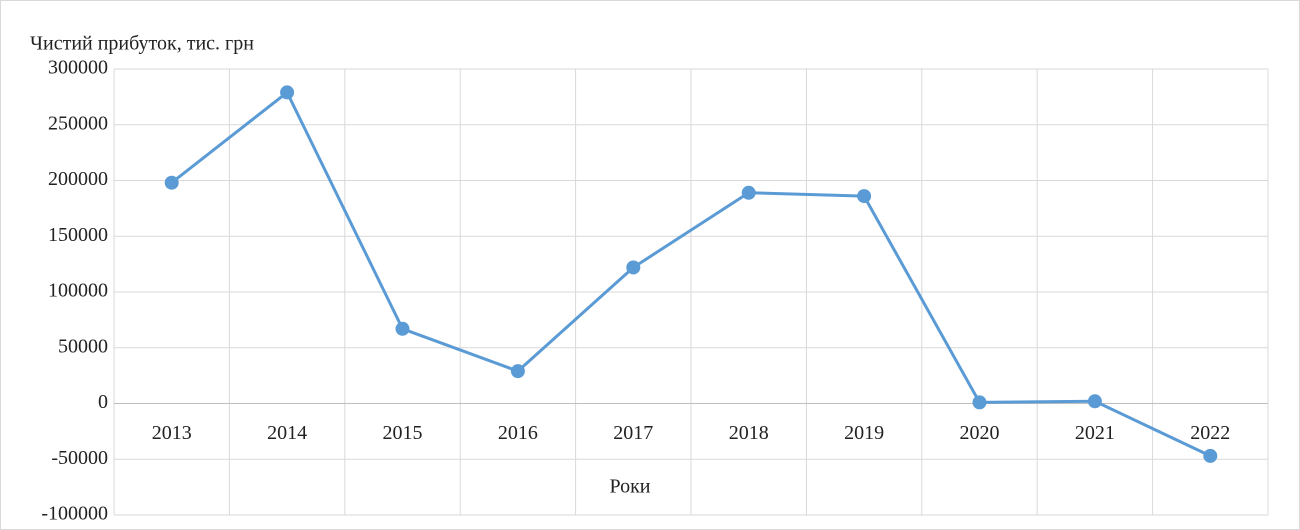 The width and height of the screenshot is (1300, 530). What do you see at coordinates (518, 433) in the screenshot?
I see `x-tick-label: 2016` at bounding box center [518, 433].